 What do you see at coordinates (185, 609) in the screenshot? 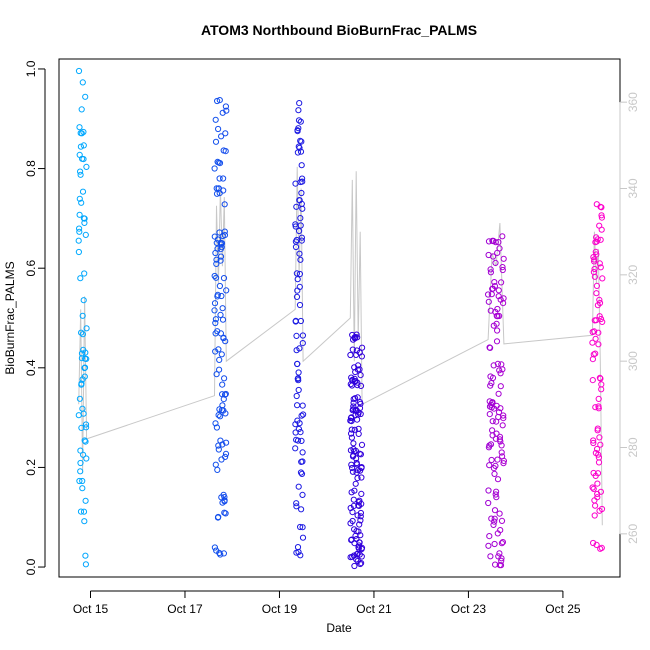
I see `x-tick-label: Oct 17` at bounding box center [185, 609].